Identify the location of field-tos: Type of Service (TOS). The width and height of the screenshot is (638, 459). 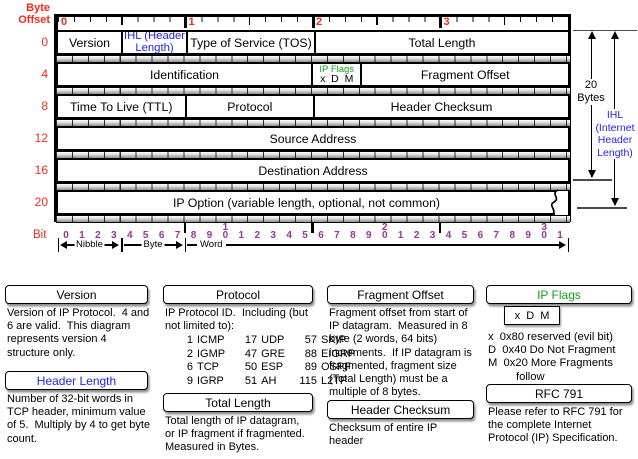
(250, 42).